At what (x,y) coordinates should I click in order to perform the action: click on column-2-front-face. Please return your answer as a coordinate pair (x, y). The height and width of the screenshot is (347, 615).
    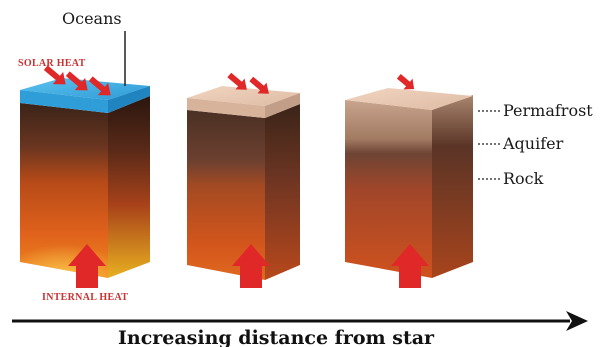
    Looking at the image, I should click on (226, 195).